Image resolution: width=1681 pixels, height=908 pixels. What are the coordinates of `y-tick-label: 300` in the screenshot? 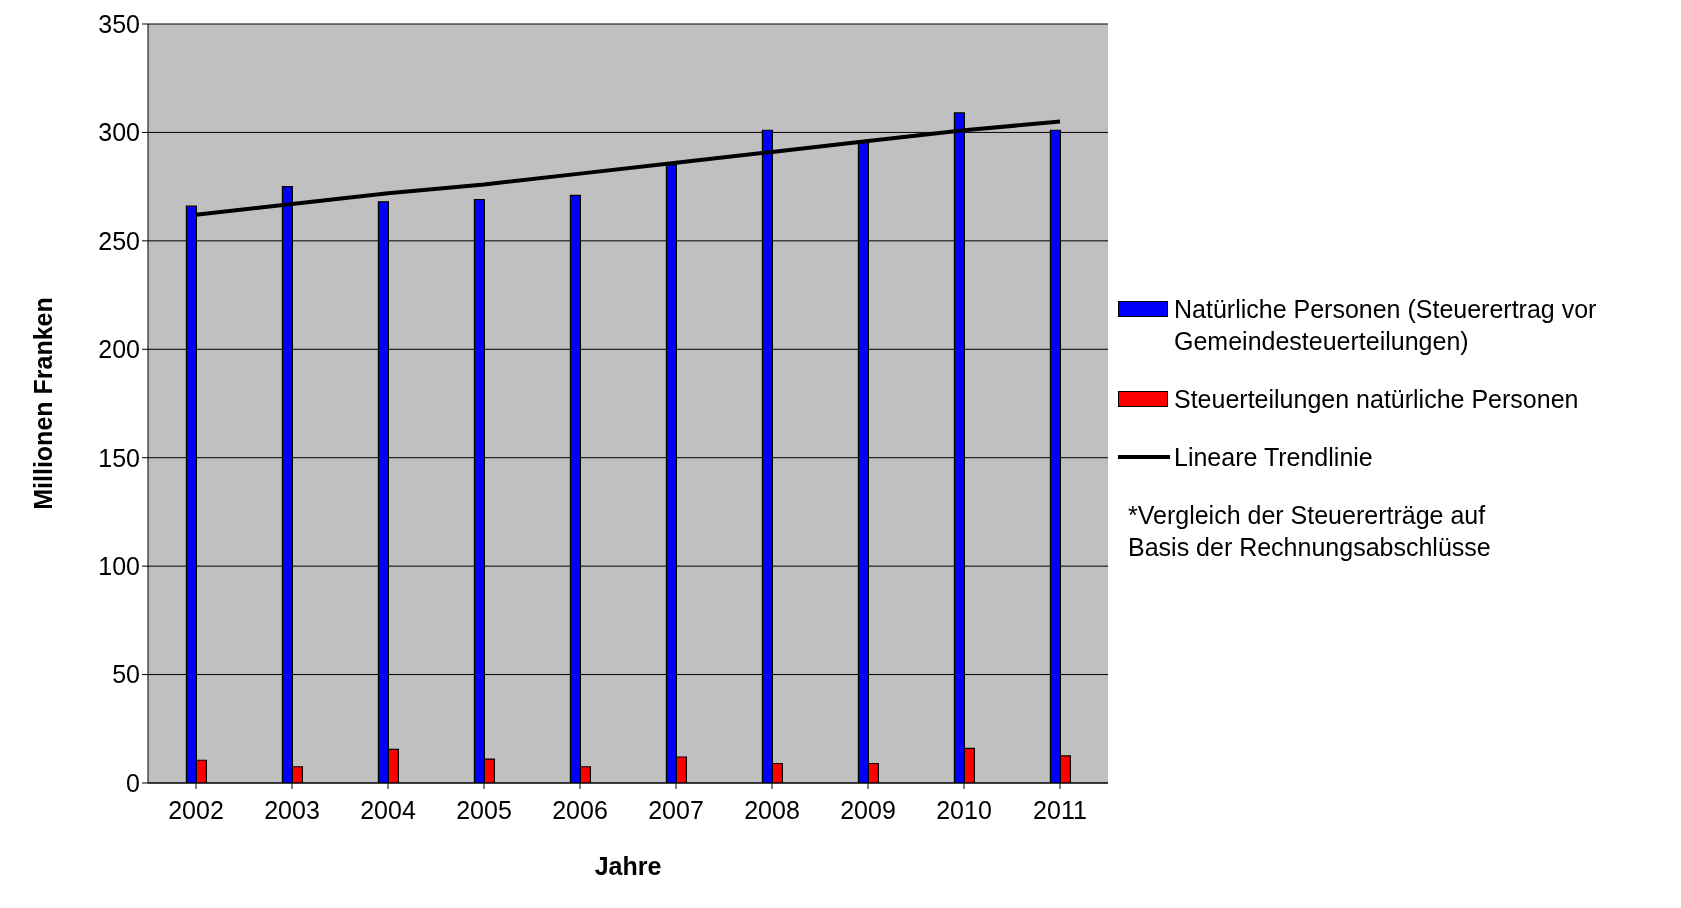 It's located at (119, 132).